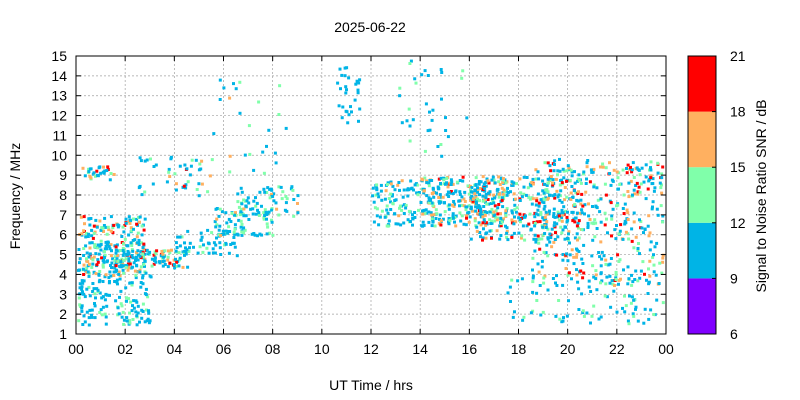  What do you see at coordinates (470, 349) in the screenshot?
I see `x-tick-label: 16` at bounding box center [470, 349].